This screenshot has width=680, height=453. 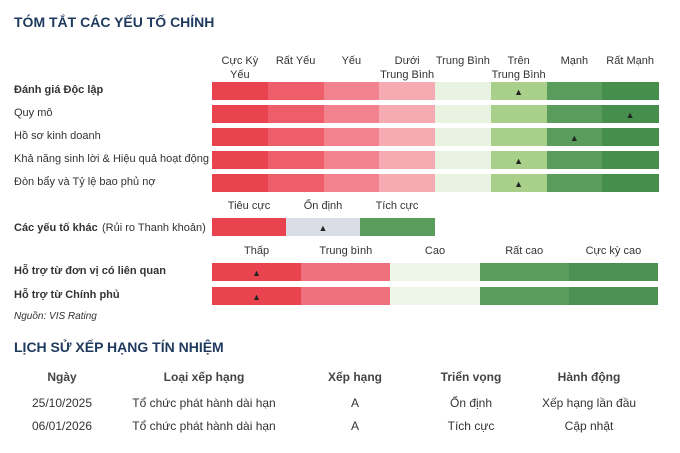 I want to click on section-title: TÓM TẮT CÁC YẾU TỐ CHÍNH, so click(x=114, y=22).